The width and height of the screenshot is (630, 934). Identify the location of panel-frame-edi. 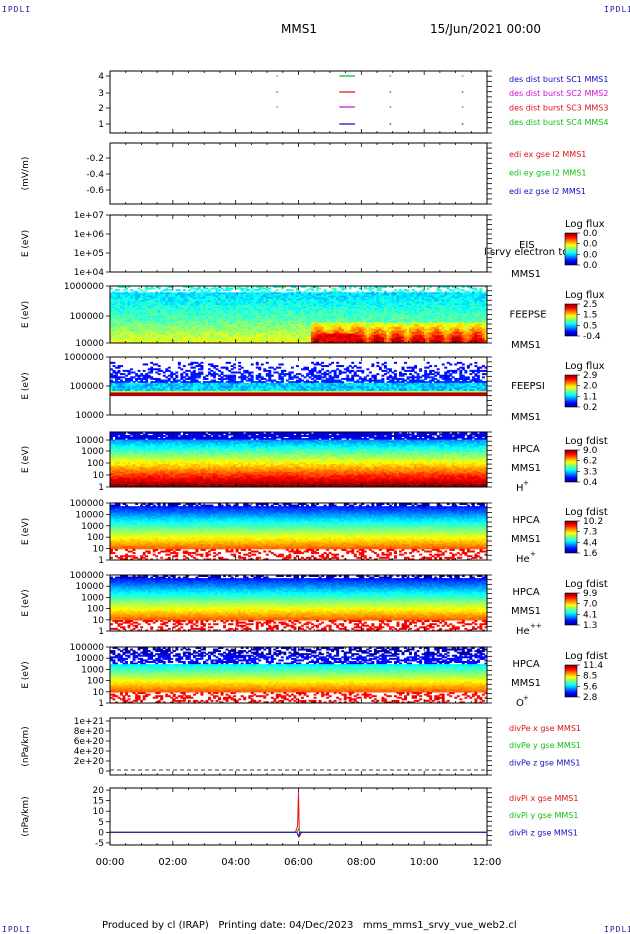
(298, 173).